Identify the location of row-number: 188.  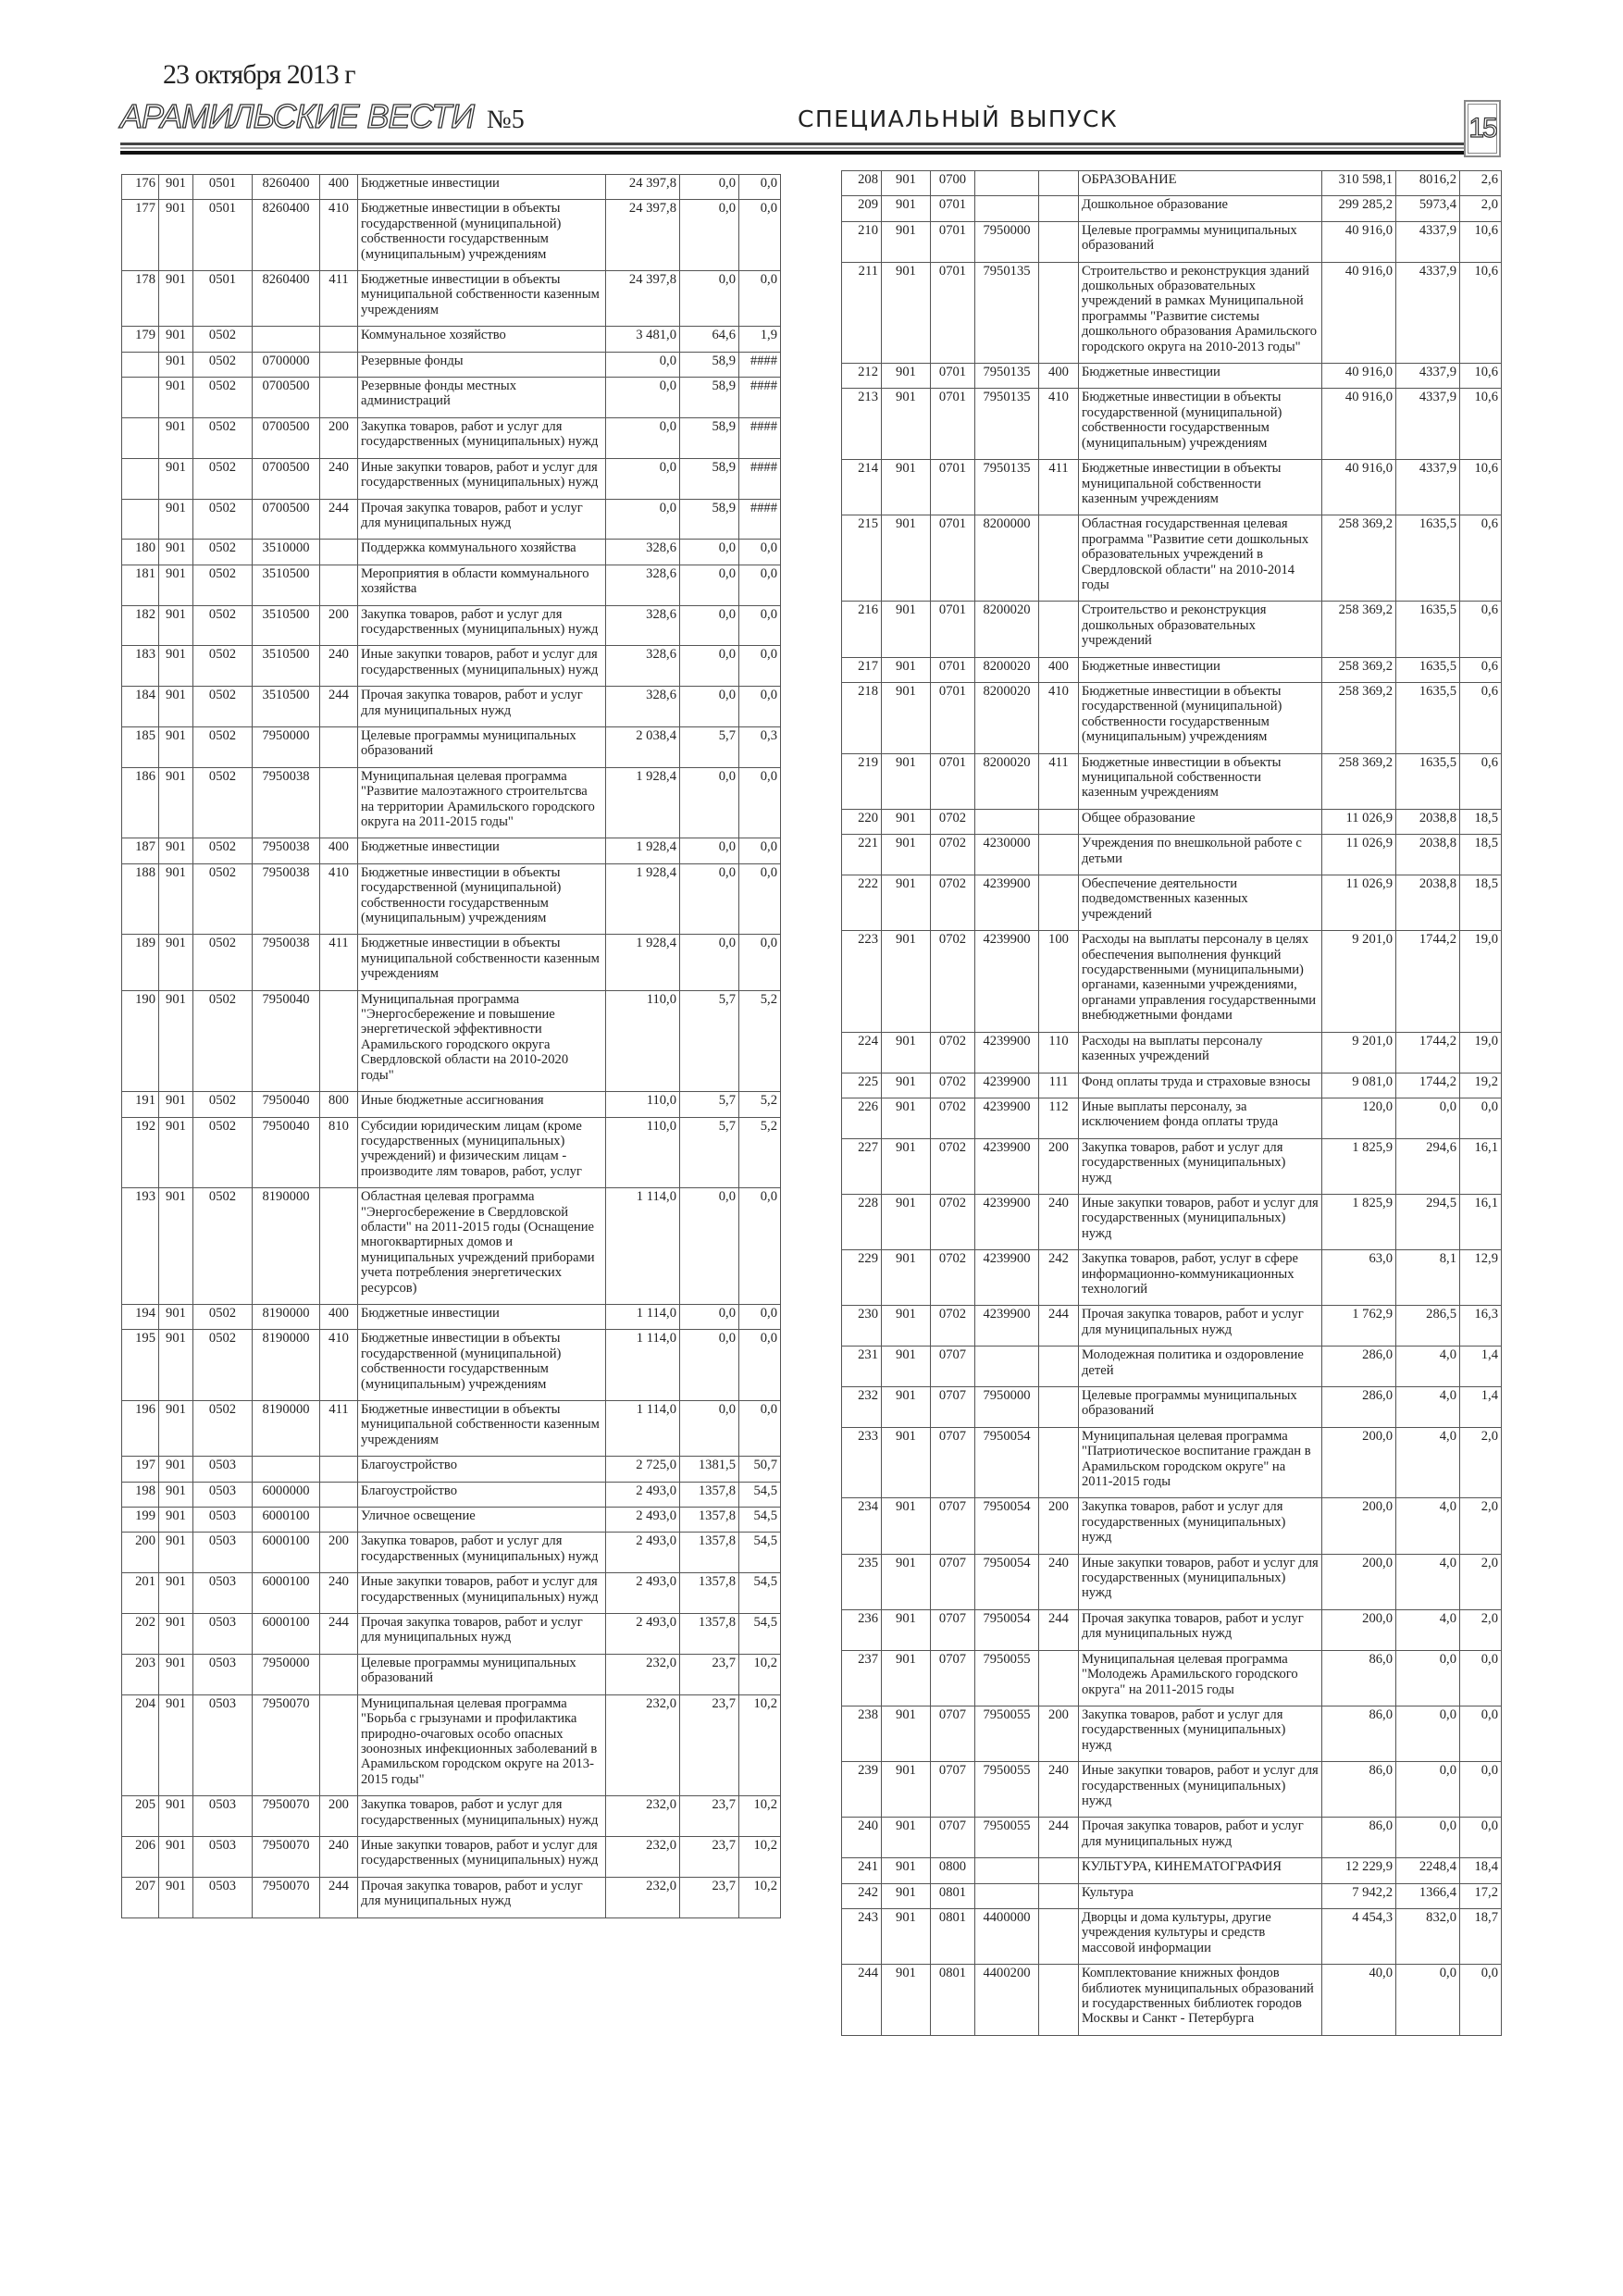
(140, 900).